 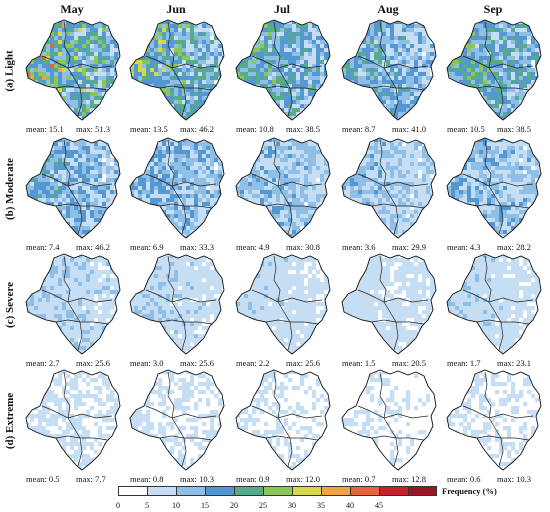 I want to click on mean-value: mean: 2.2, so click(x=253, y=363).